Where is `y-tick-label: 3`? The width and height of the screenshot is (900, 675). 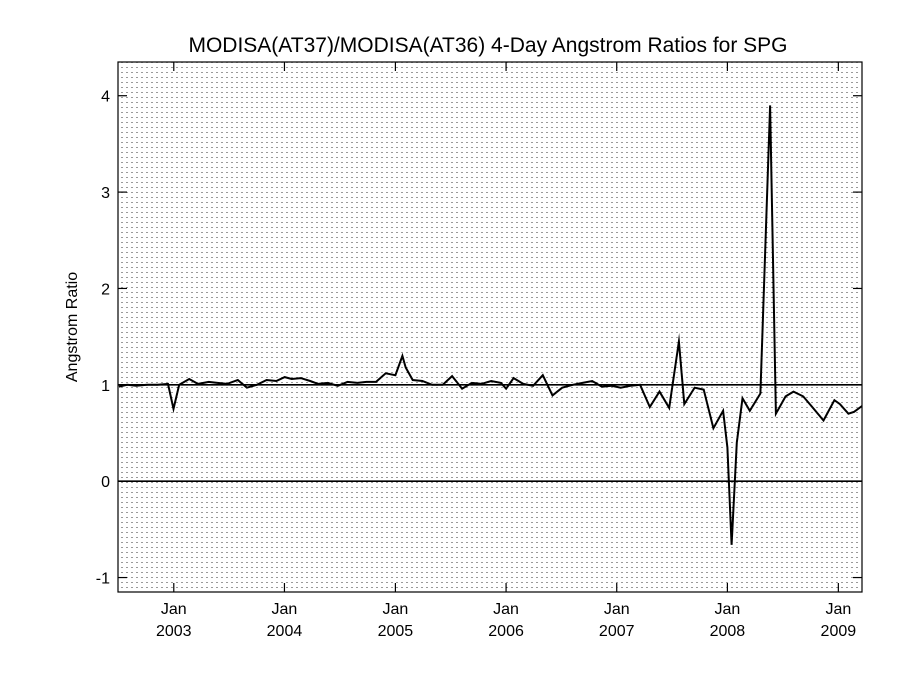 y-tick-label: 3 is located at coordinates (105, 193).